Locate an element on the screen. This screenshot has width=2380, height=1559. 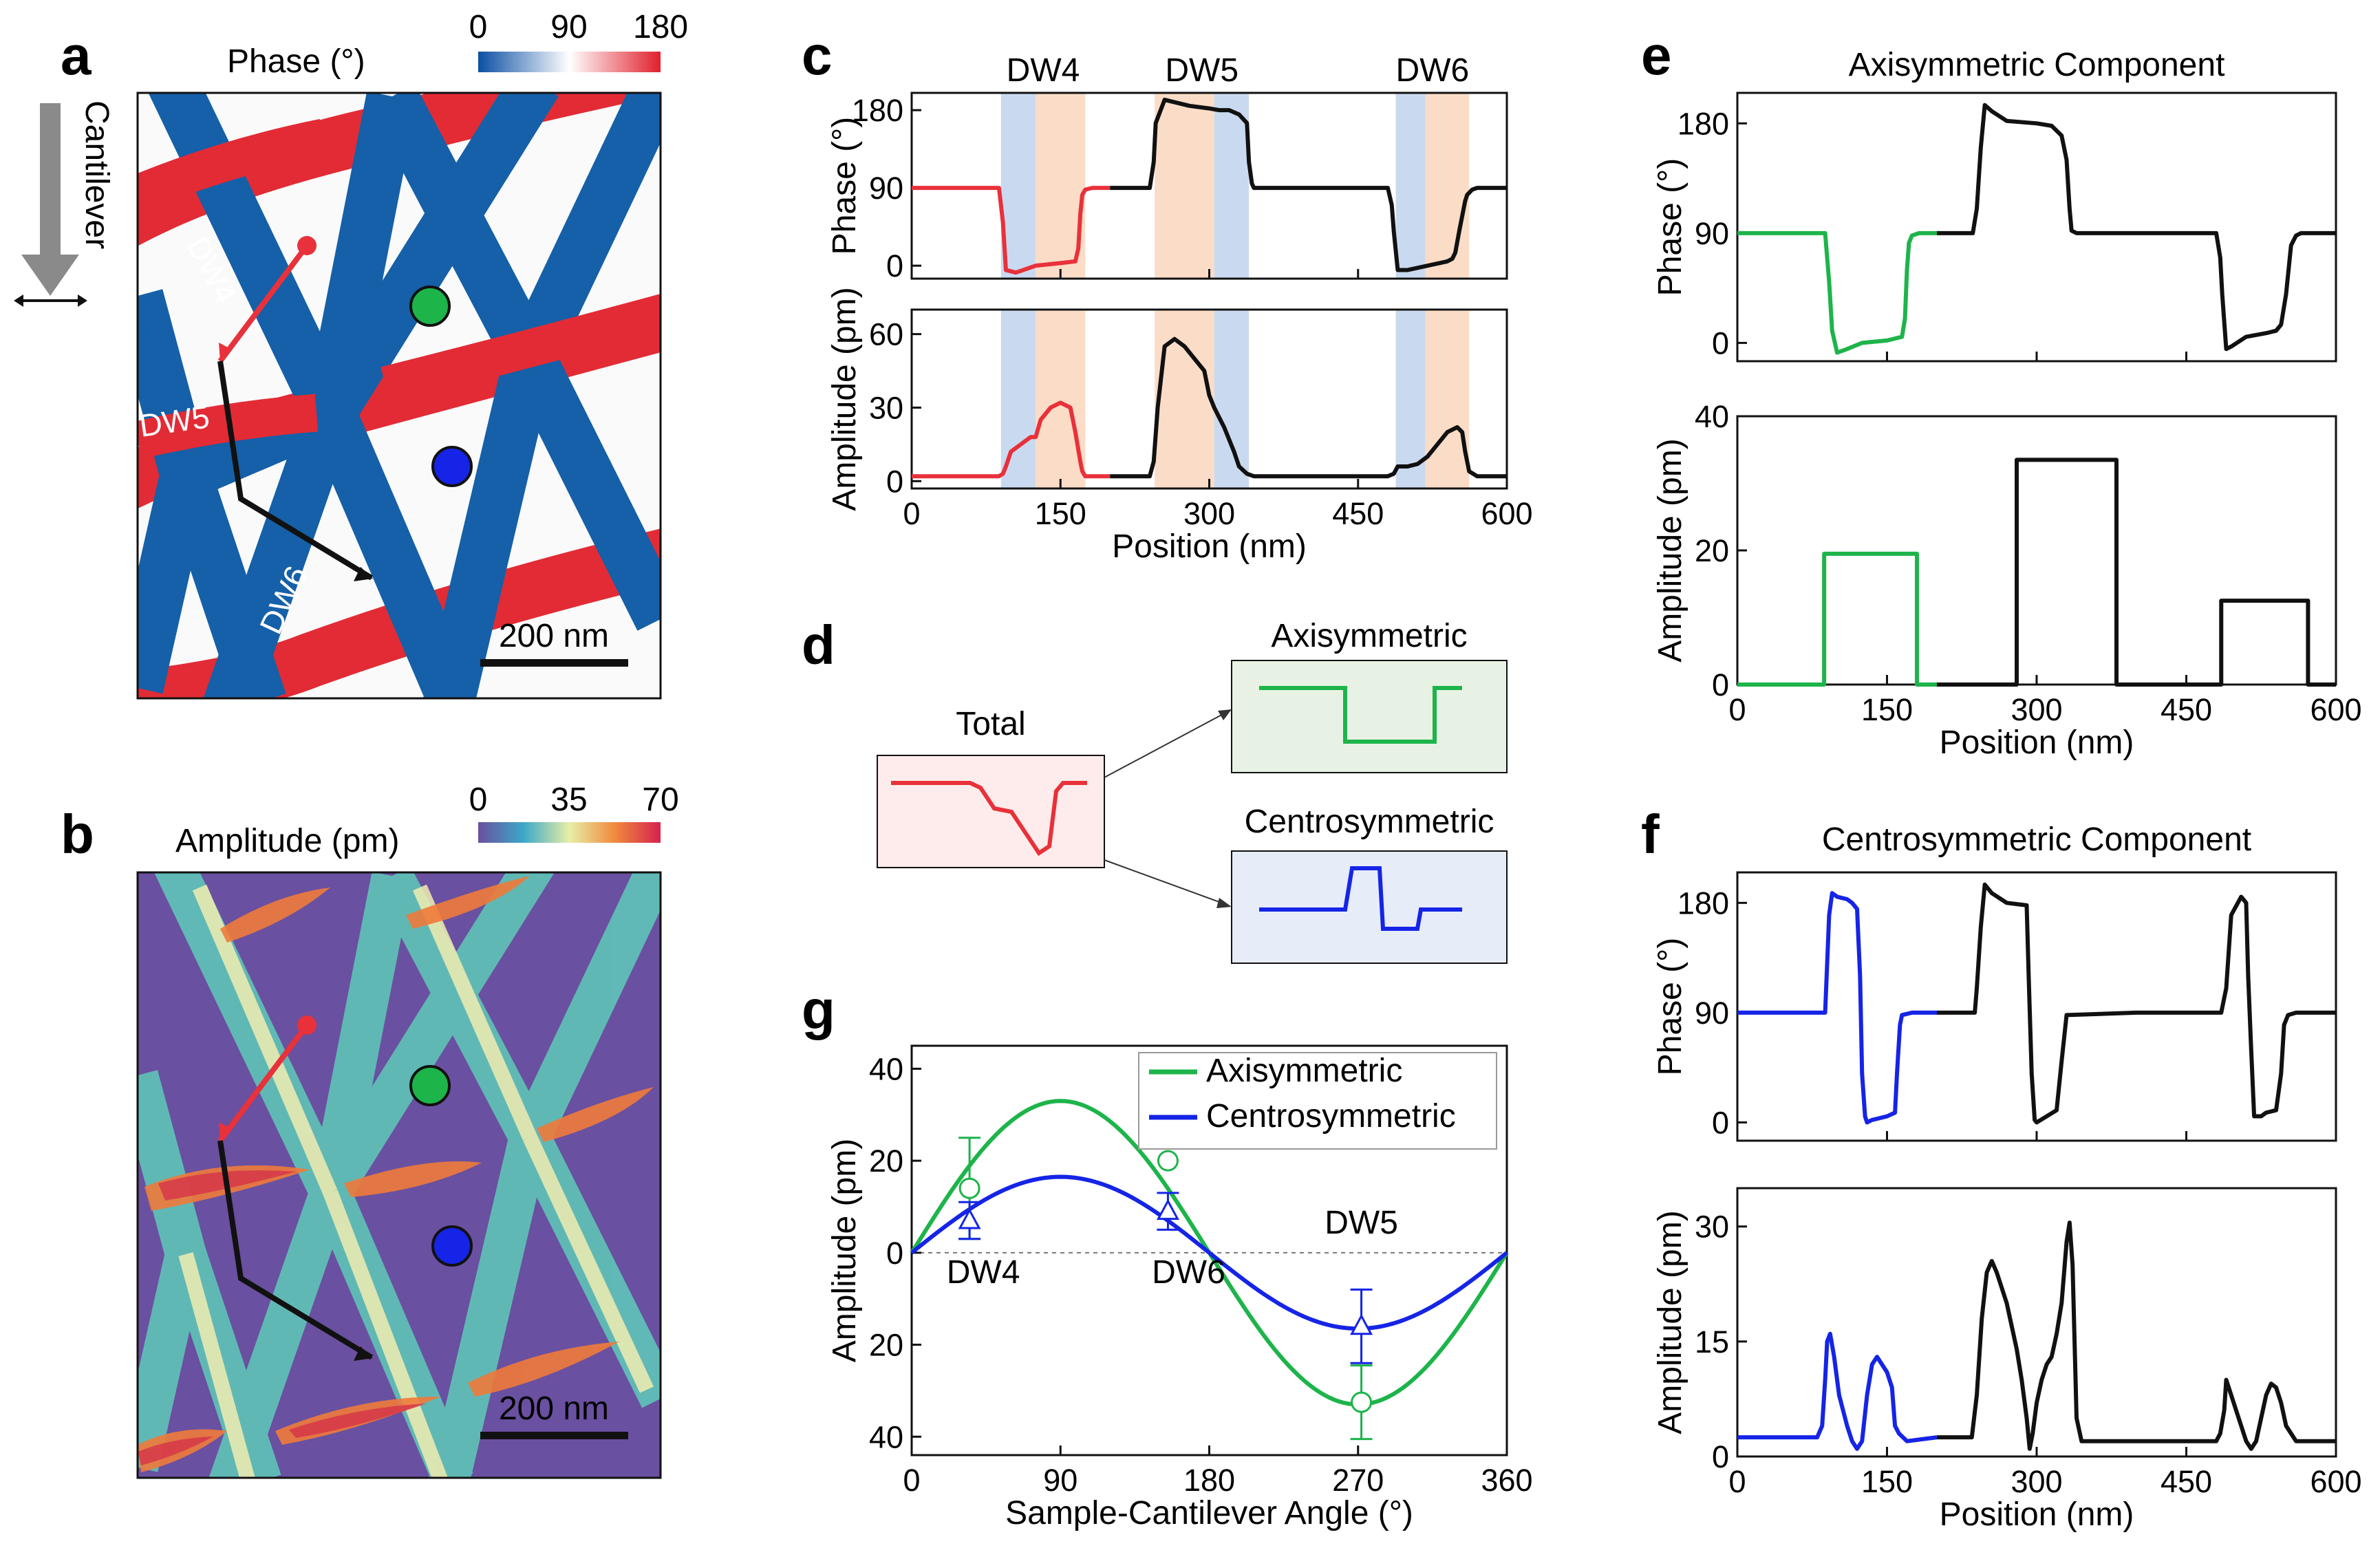
axisymmetric-curve is located at coordinates (1360, 715).